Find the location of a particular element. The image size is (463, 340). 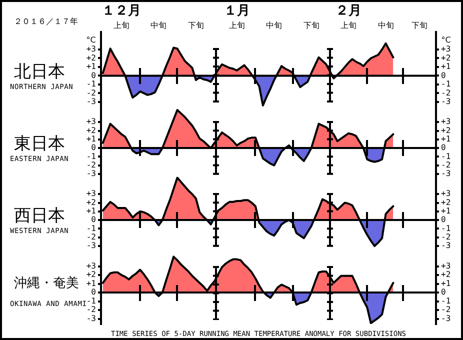

text: ２０１６／１７年 is located at coordinates (46, 21).